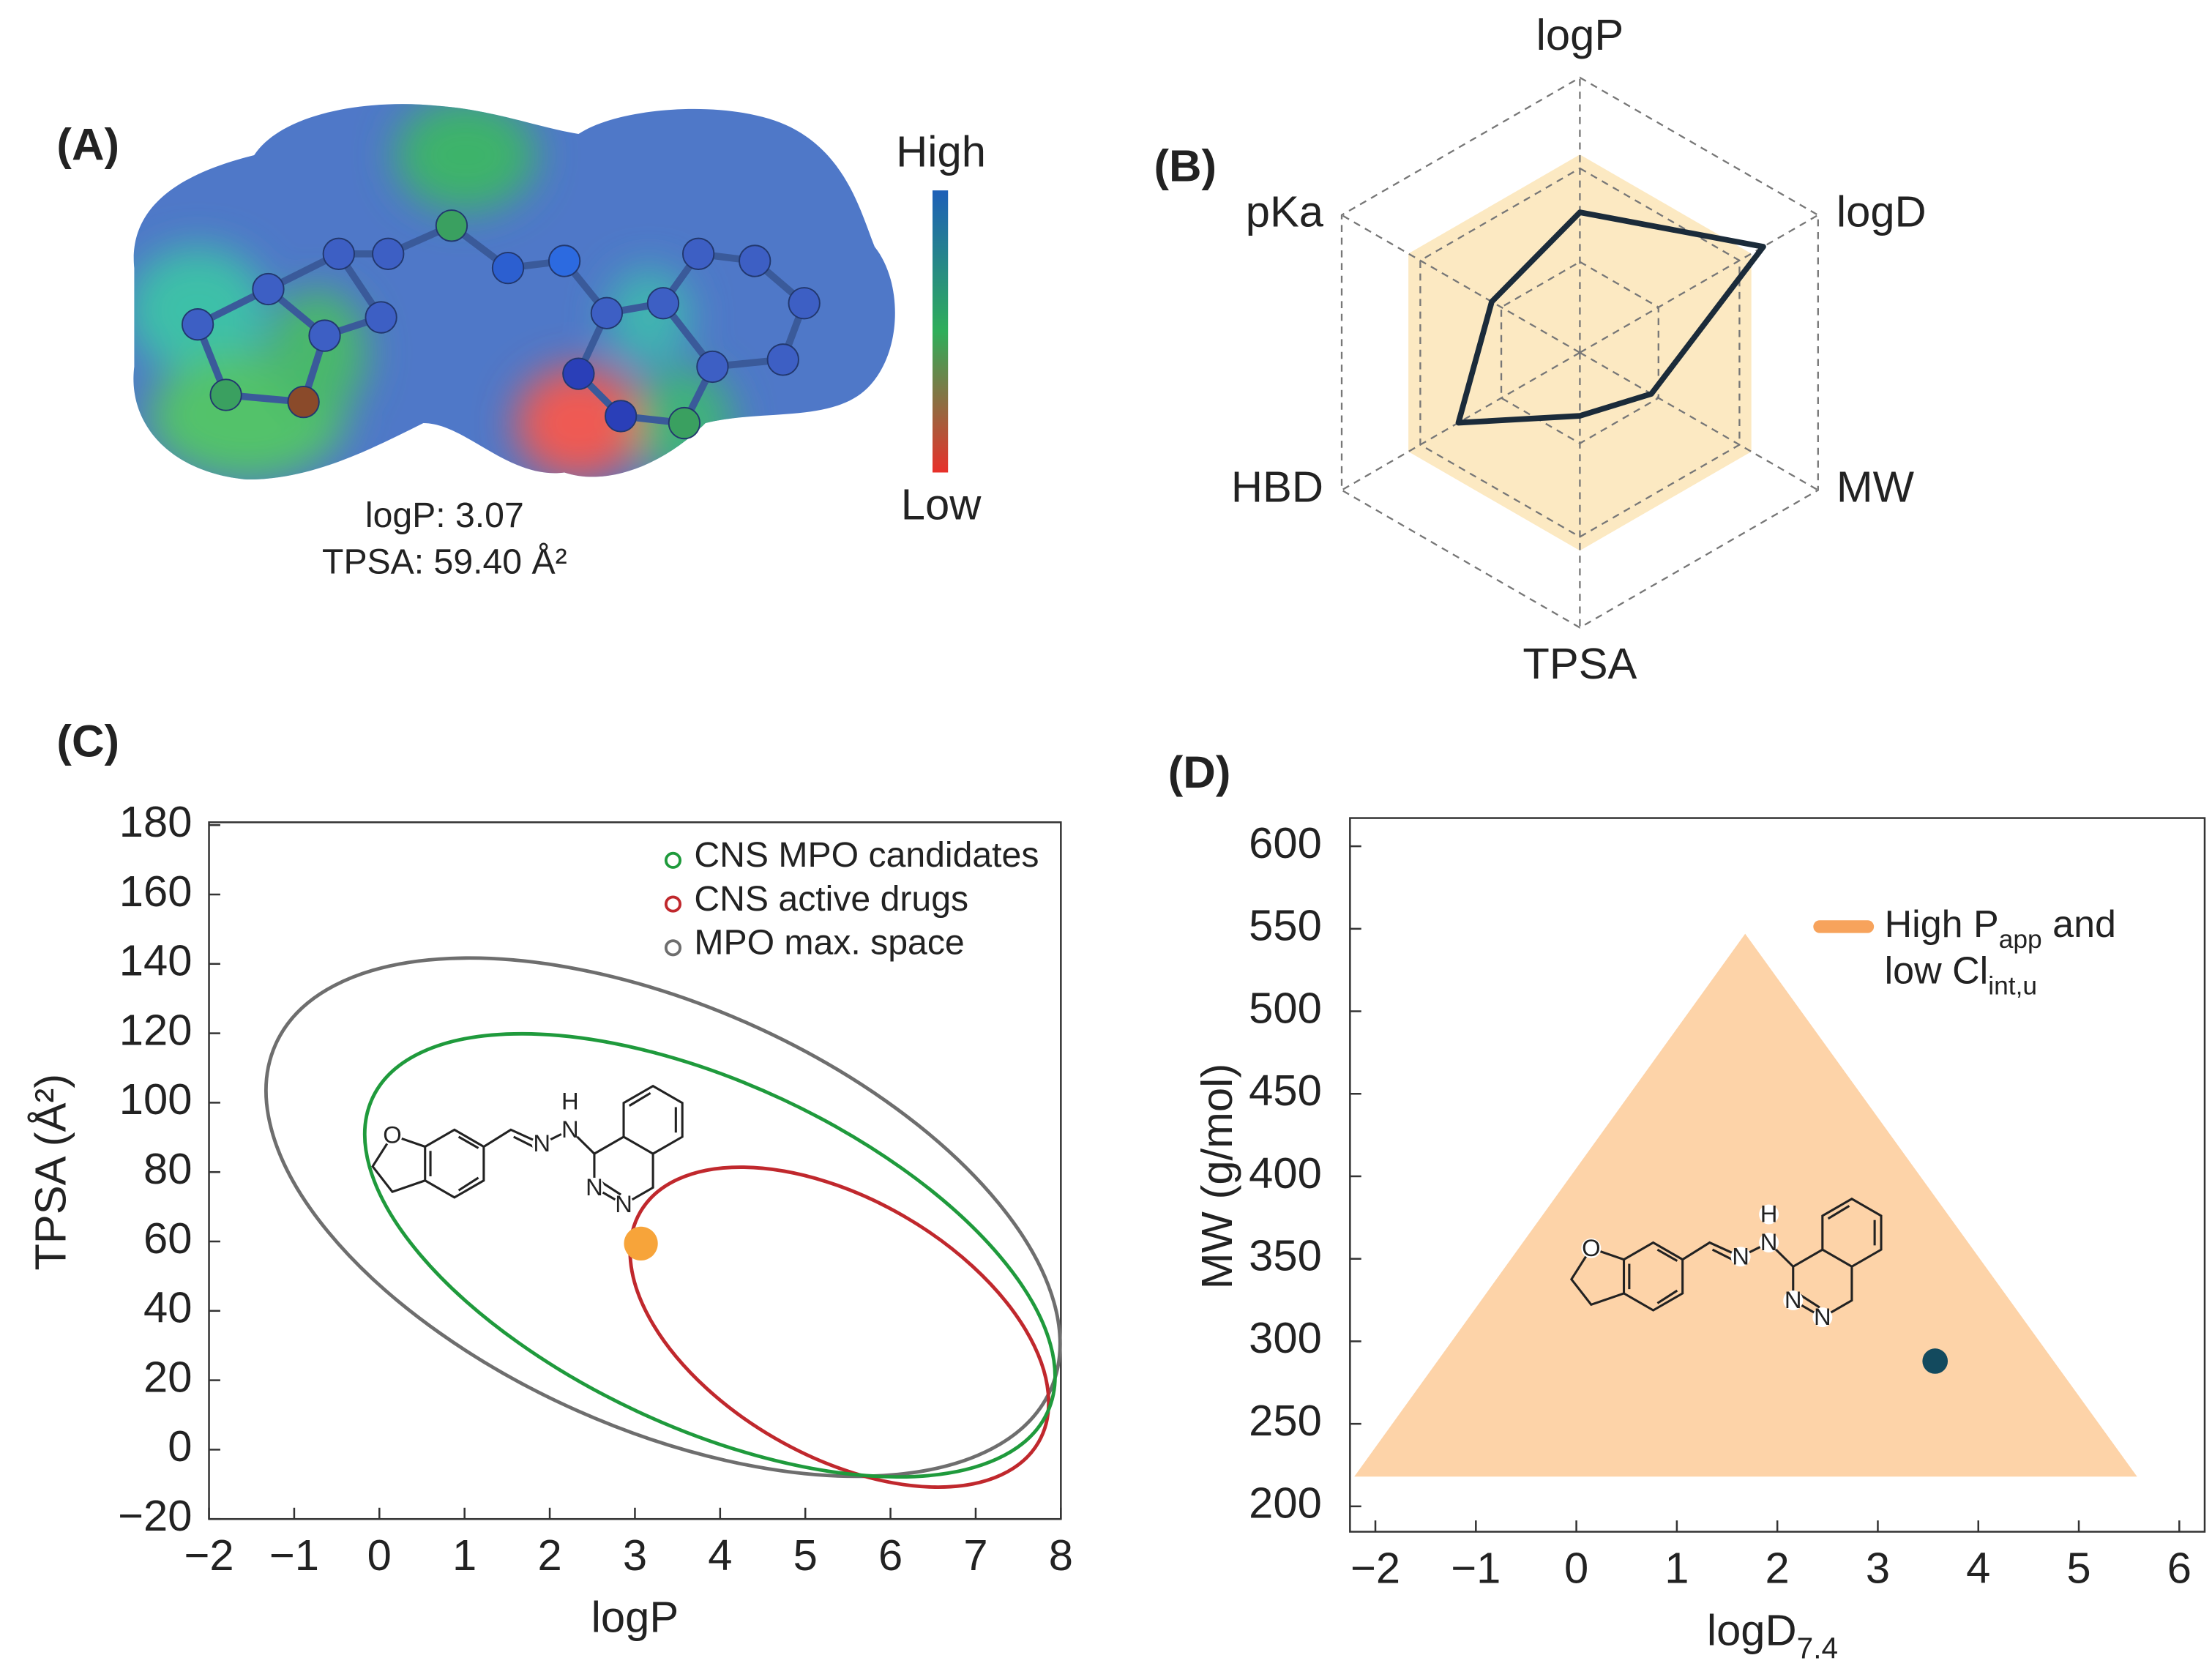 The image size is (2212, 1677). Describe the element at coordinates (1199, 773) in the screenshot. I see `panel-label: (D)` at that location.